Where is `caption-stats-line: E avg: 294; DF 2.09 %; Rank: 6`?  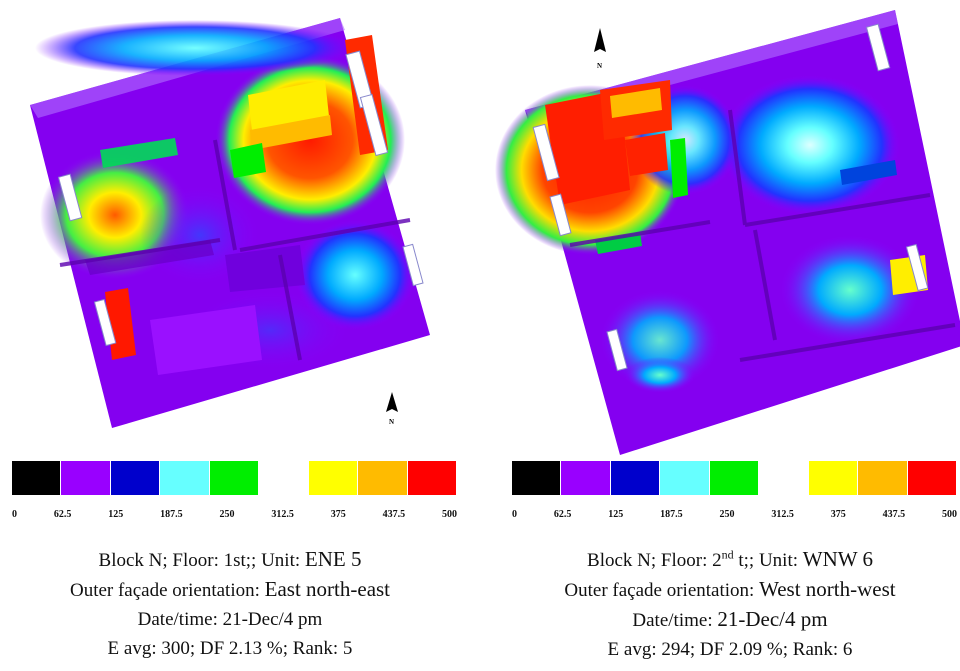 caption-stats-line: E avg: 294; DF 2.09 %; Rank: 6 is located at coordinates (730, 649).